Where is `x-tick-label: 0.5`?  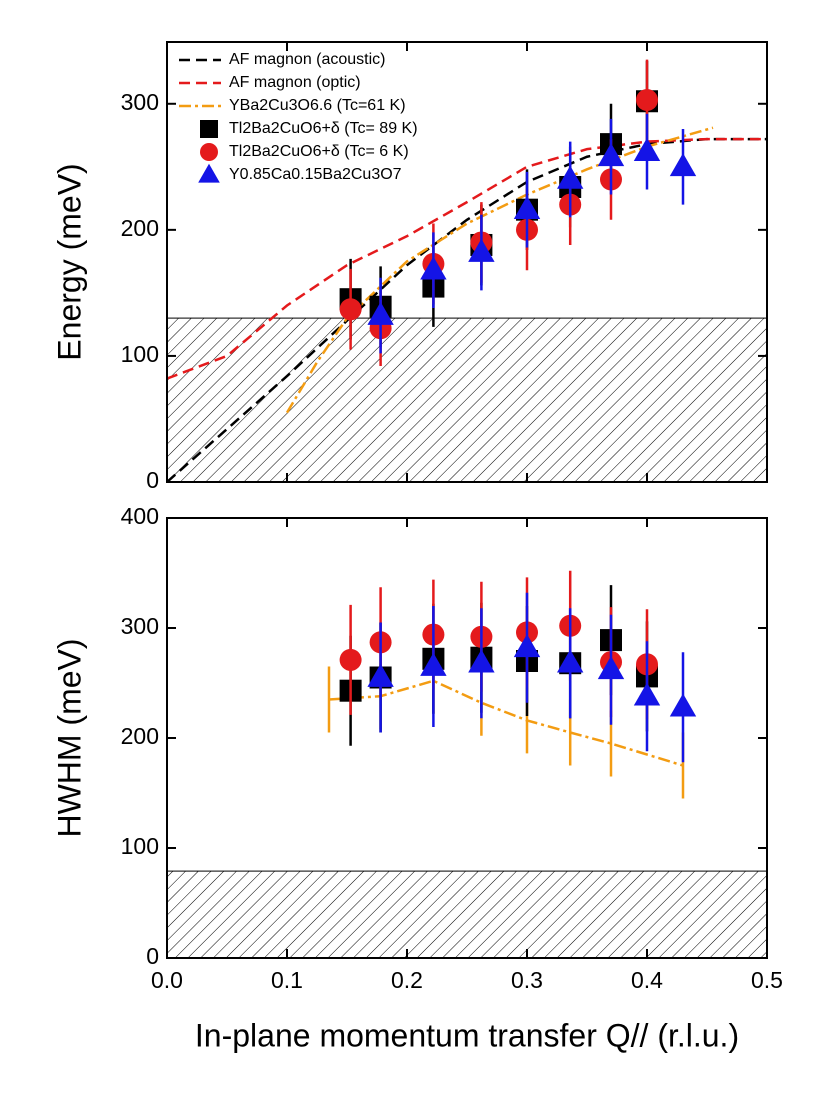 x-tick-label: 0.5 is located at coordinates (767, 980).